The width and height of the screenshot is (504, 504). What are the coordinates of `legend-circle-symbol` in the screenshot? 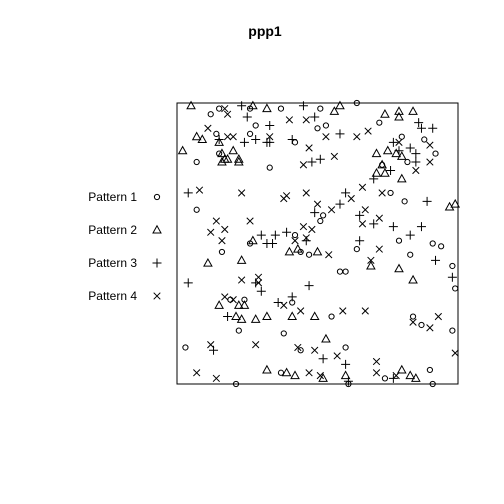 It's located at (157, 197).